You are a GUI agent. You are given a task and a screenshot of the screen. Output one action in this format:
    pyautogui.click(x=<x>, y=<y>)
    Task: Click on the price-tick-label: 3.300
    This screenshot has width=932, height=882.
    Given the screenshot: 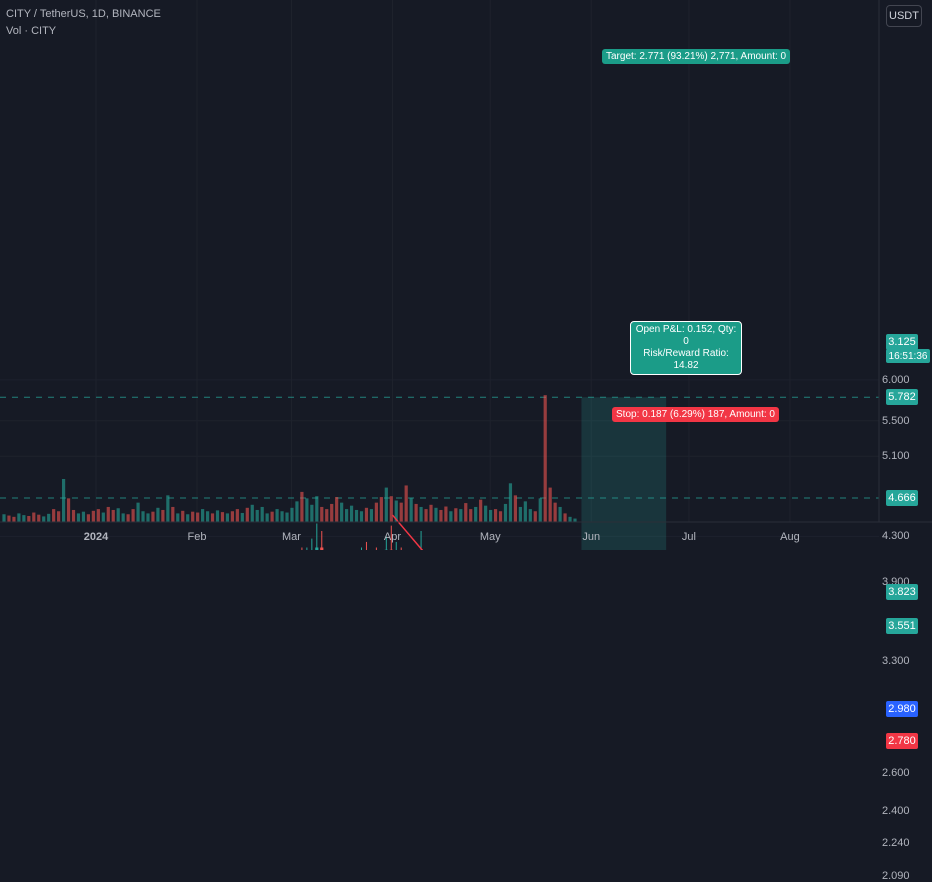 What is the action you would take?
    pyautogui.click(x=896, y=661)
    